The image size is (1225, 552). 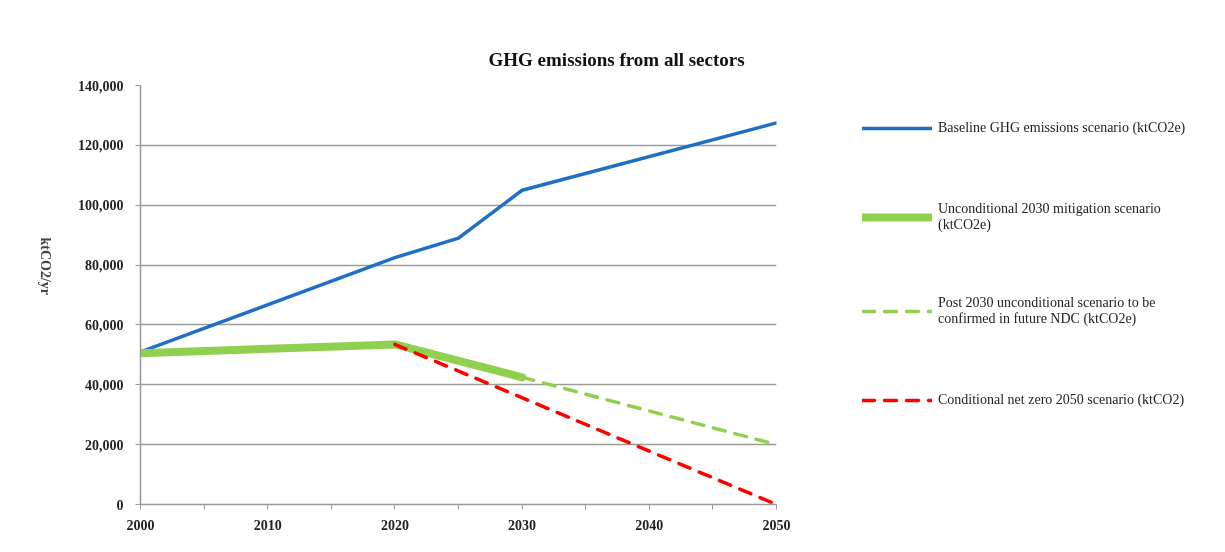 What do you see at coordinates (104, 325) in the screenshot?
I see `y-tick-label: 60,000` at bounding box center [104, 325].